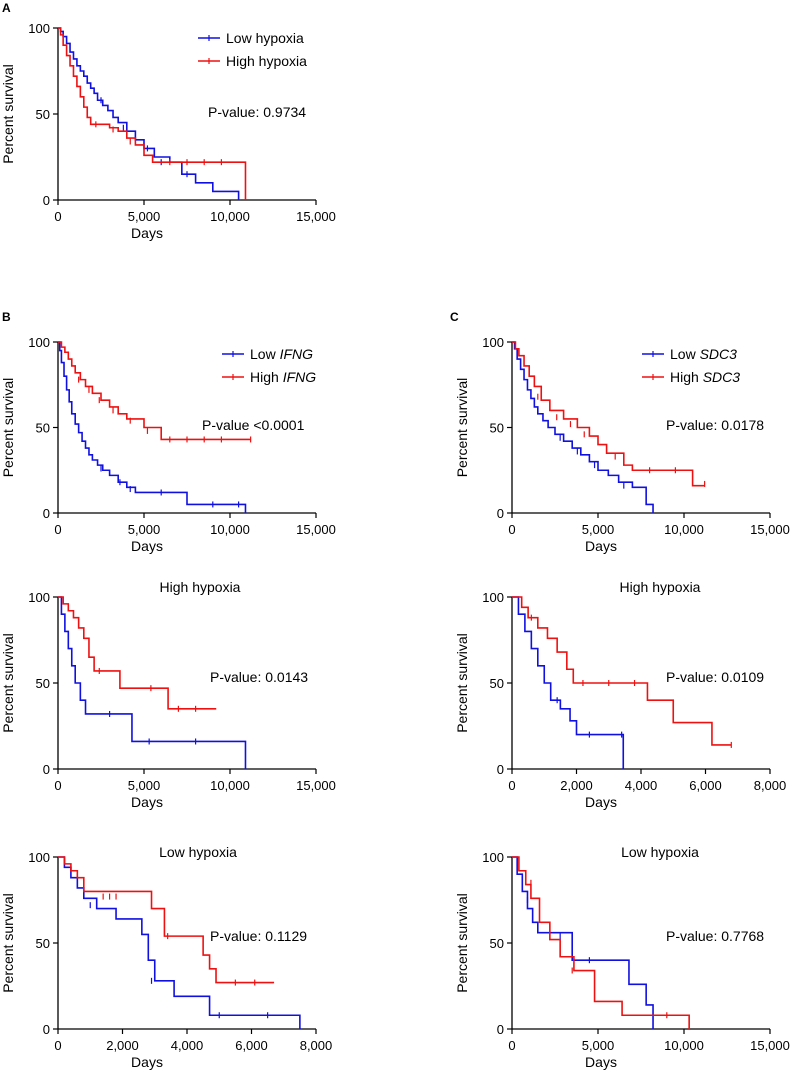 Image resolution: width=794 pixels, height=1082 pixels. I want to click on legend: Low hypoxia High hypoxia, so click(252, 49).